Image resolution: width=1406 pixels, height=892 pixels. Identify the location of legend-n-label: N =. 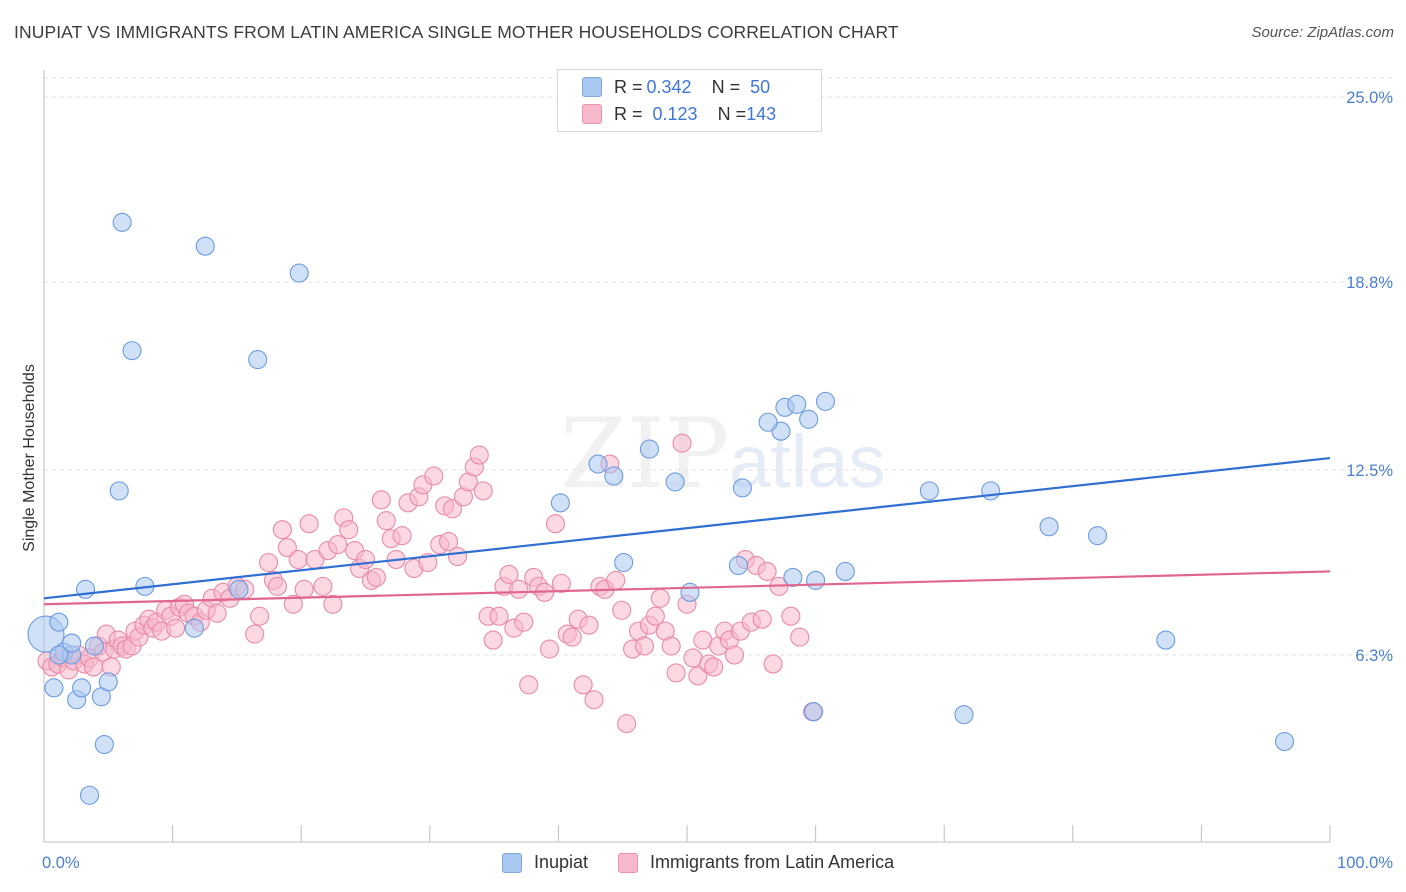
(726, 86).